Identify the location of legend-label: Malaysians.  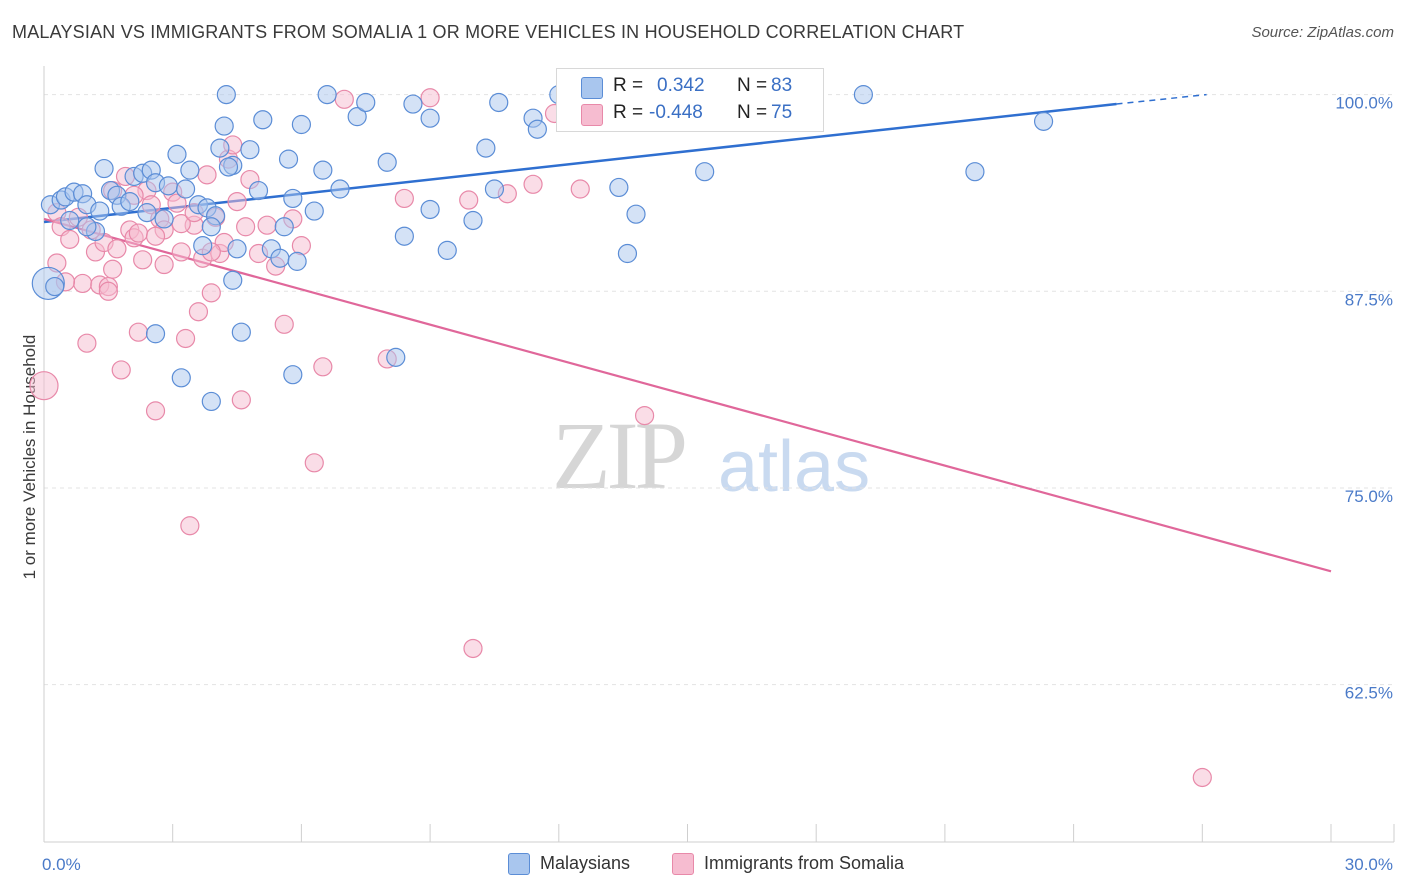
(585, 863).